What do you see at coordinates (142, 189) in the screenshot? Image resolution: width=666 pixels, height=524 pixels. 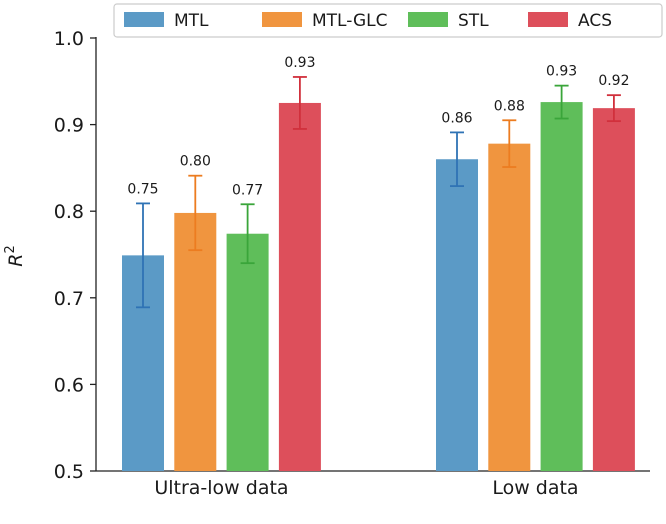 I see `data-label: 0.75` at bounding box center [142, 189].